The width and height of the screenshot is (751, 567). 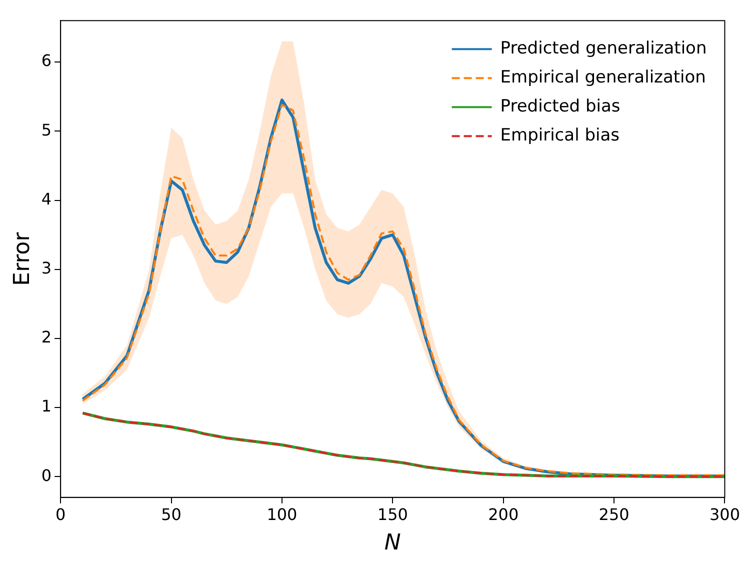 I want to click on y-tick-label: 6, so click(x=46, y=60).